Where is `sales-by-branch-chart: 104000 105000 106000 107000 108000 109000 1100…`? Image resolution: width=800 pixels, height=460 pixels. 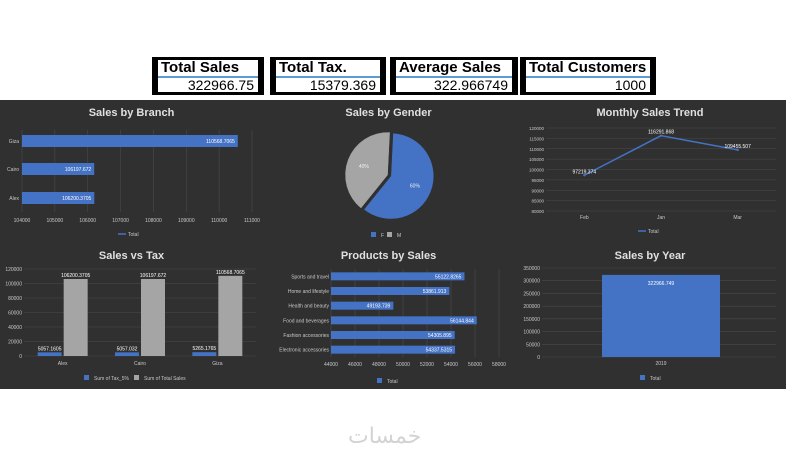 sales-by-branch-chart: 104000 105000 106000 107000 108000 109000 1100… is located at coordinates (133, 184).